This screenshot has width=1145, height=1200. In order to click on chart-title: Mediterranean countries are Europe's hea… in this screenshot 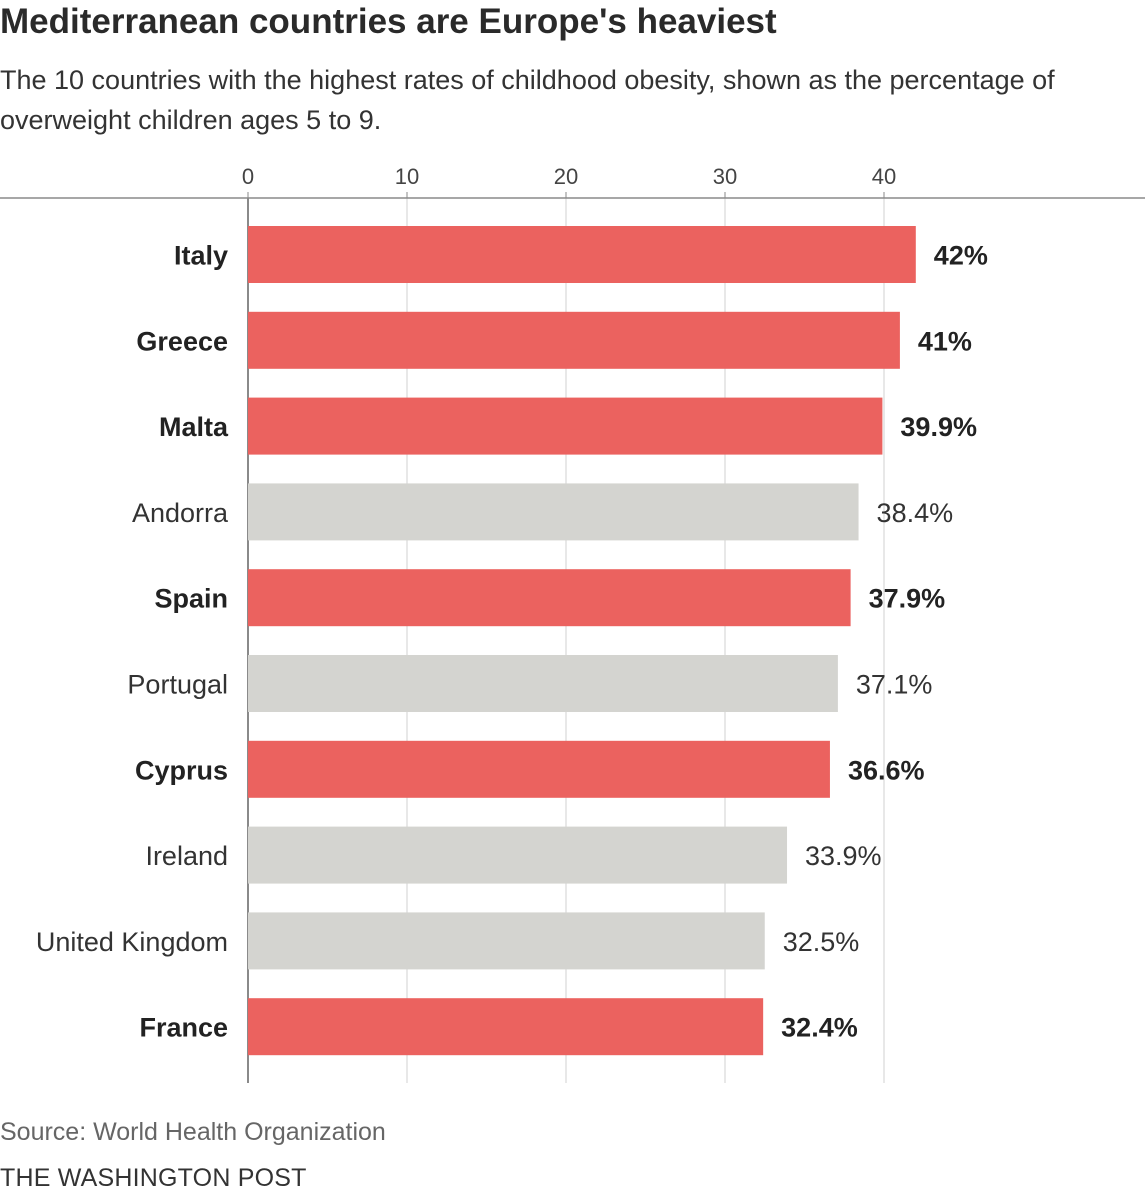, I will do `click(388, 21)`.